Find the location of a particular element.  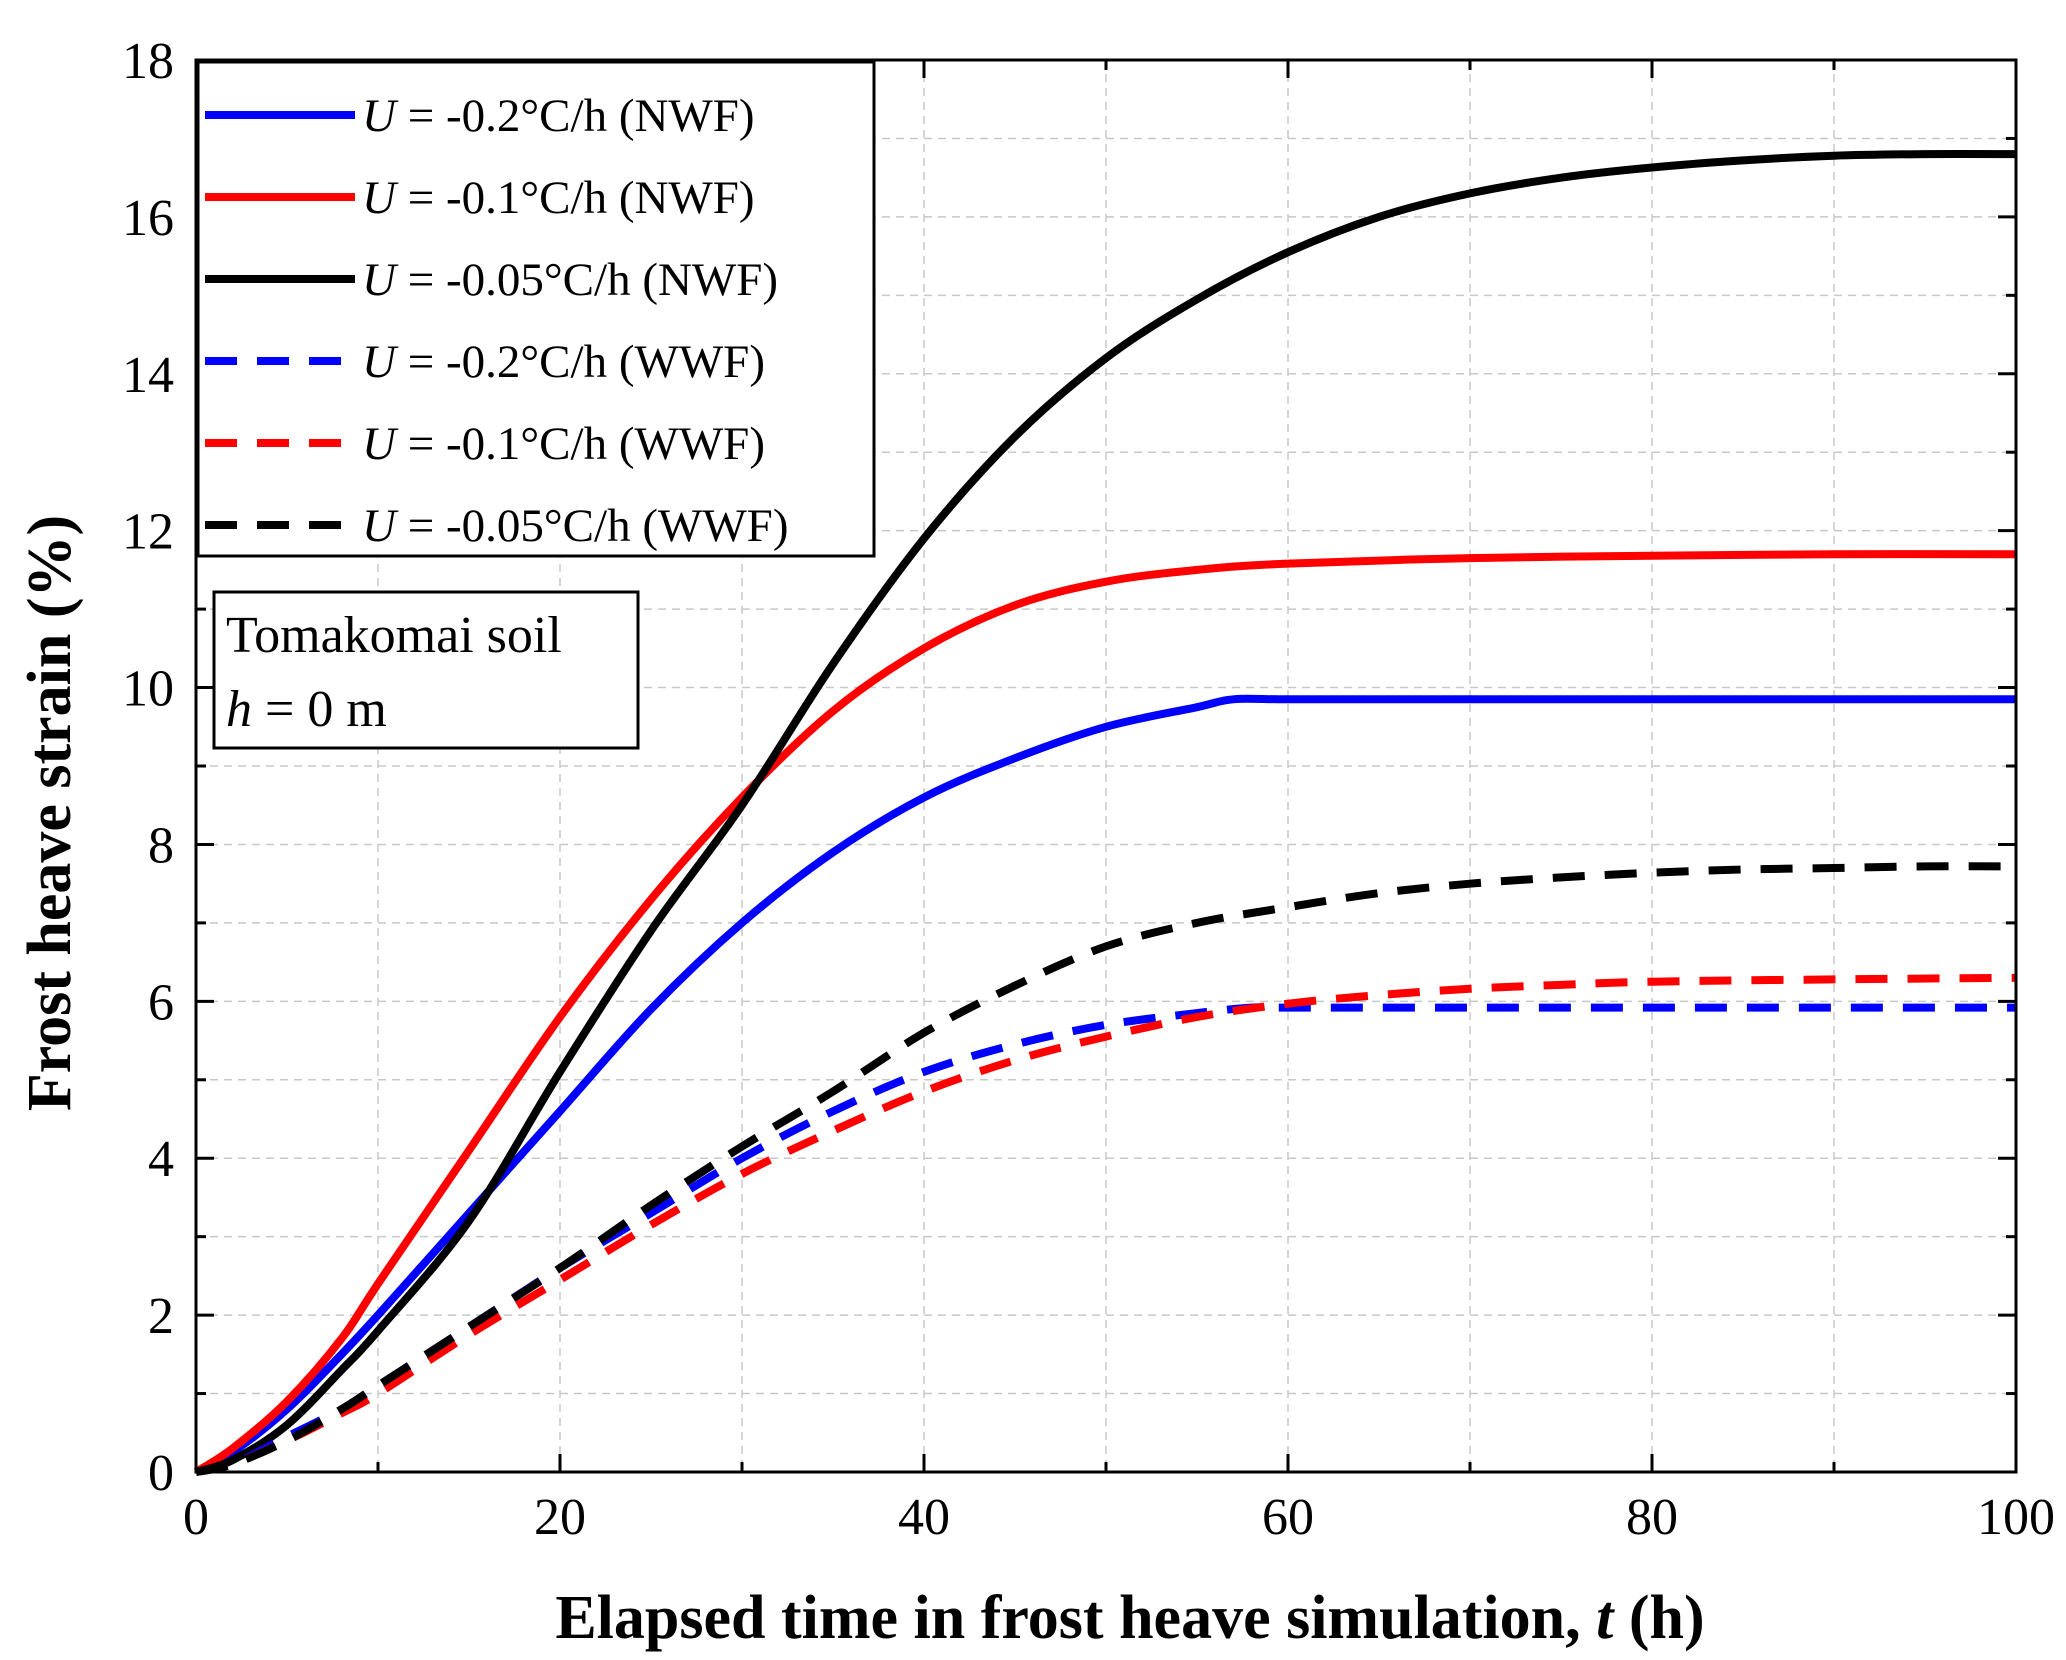

x-axis-title-var: t is located at coordinates (1605, 1618).